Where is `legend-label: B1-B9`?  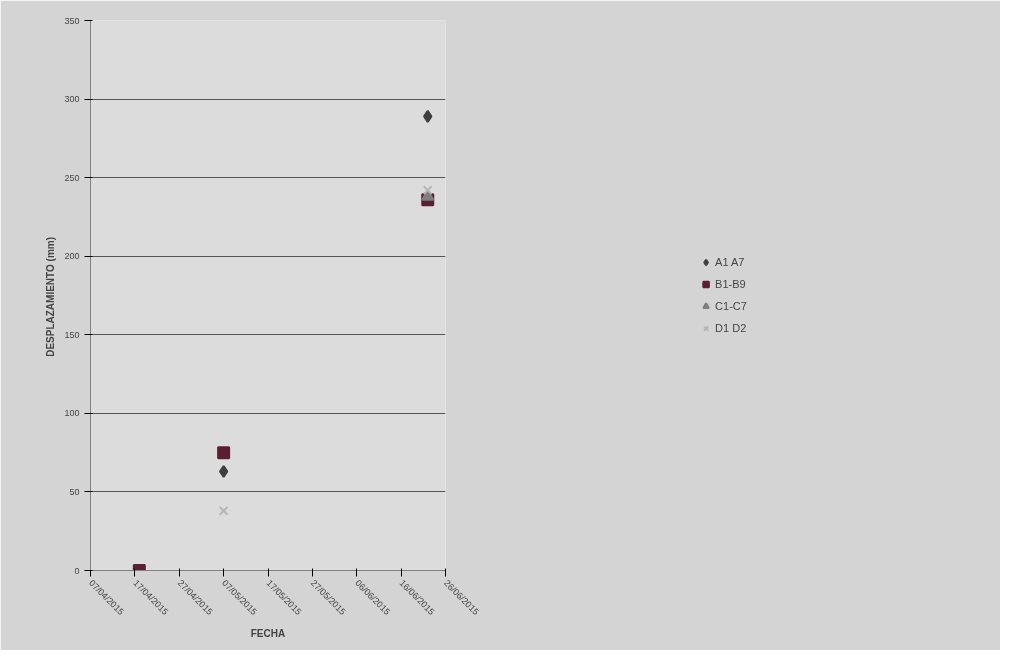
legend-label: B1-B9 is located at coordinates (730, 284).